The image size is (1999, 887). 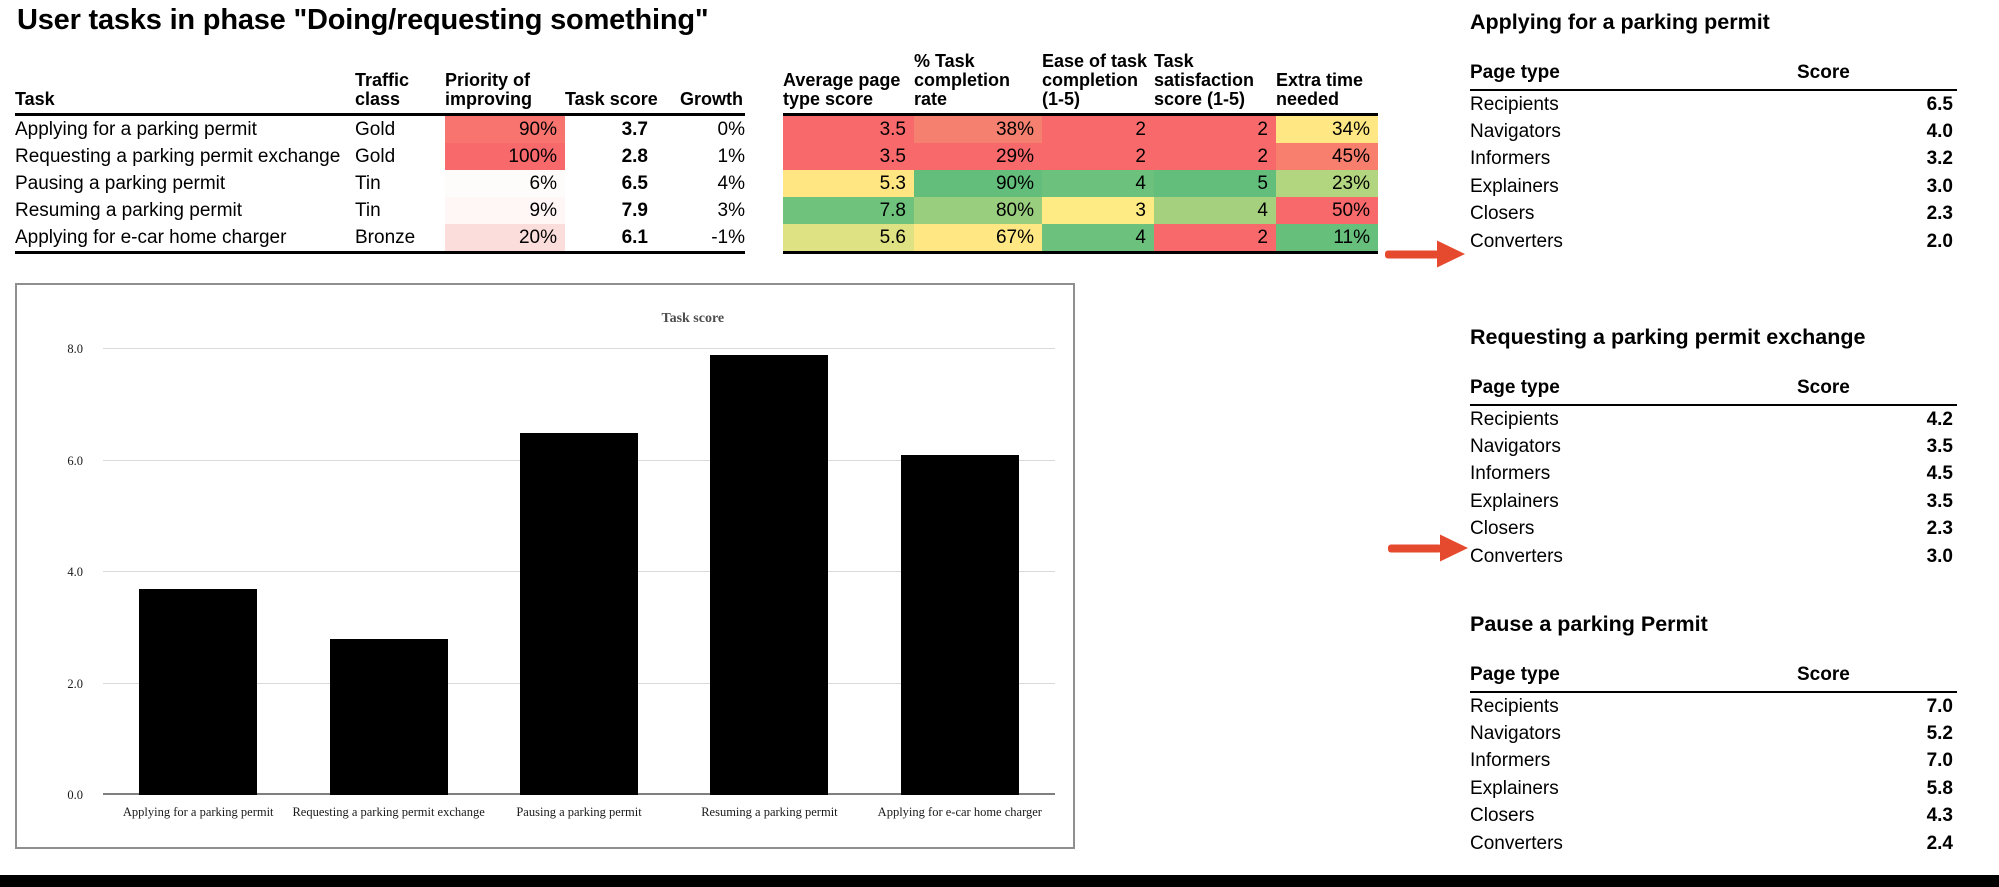 I want to click on y-axis-tick-label: 8.0, so click(x=75, y=349).